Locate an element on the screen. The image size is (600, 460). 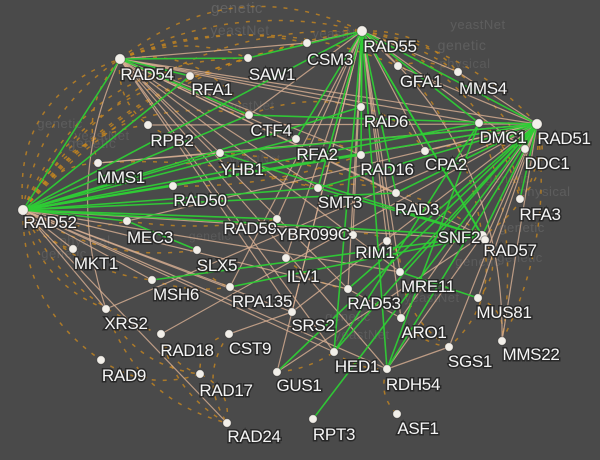
node-RFA2 is located at coordinates (296, 139).